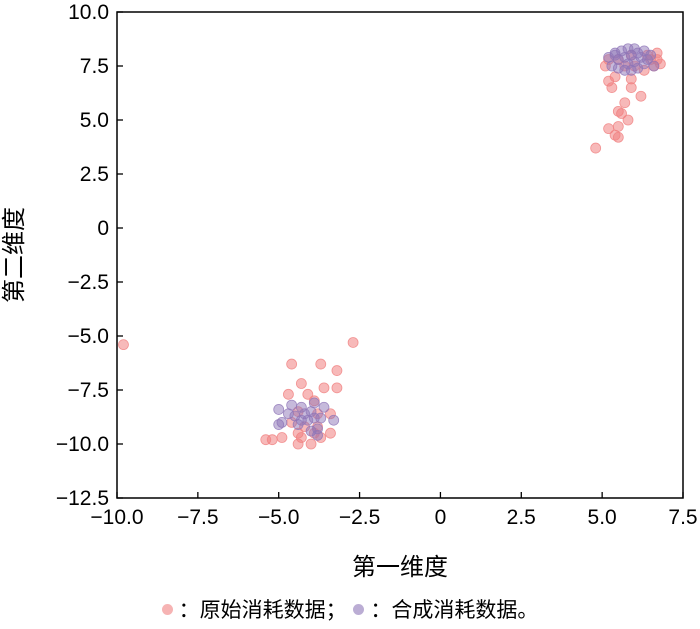 This screenshot has width=700, height=629. Describe the element at coordinates (88, 12) in the screenshot. I see `y-tick-label: 10.0` at that location.